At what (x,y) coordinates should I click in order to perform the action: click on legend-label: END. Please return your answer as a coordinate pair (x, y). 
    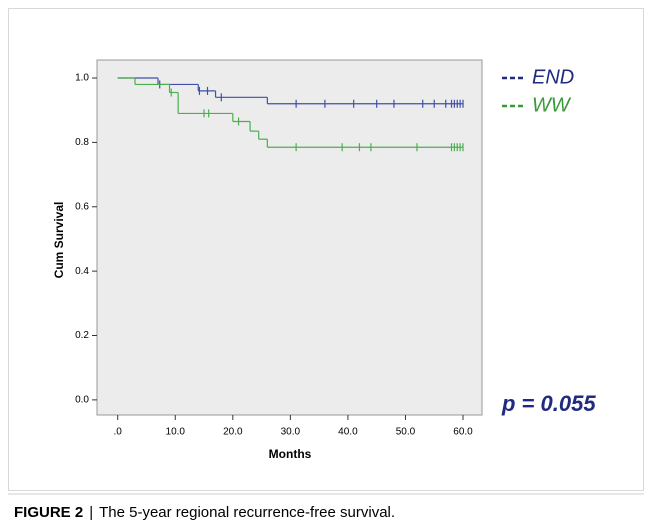
    Looking at the image, I should click on (553, 77).